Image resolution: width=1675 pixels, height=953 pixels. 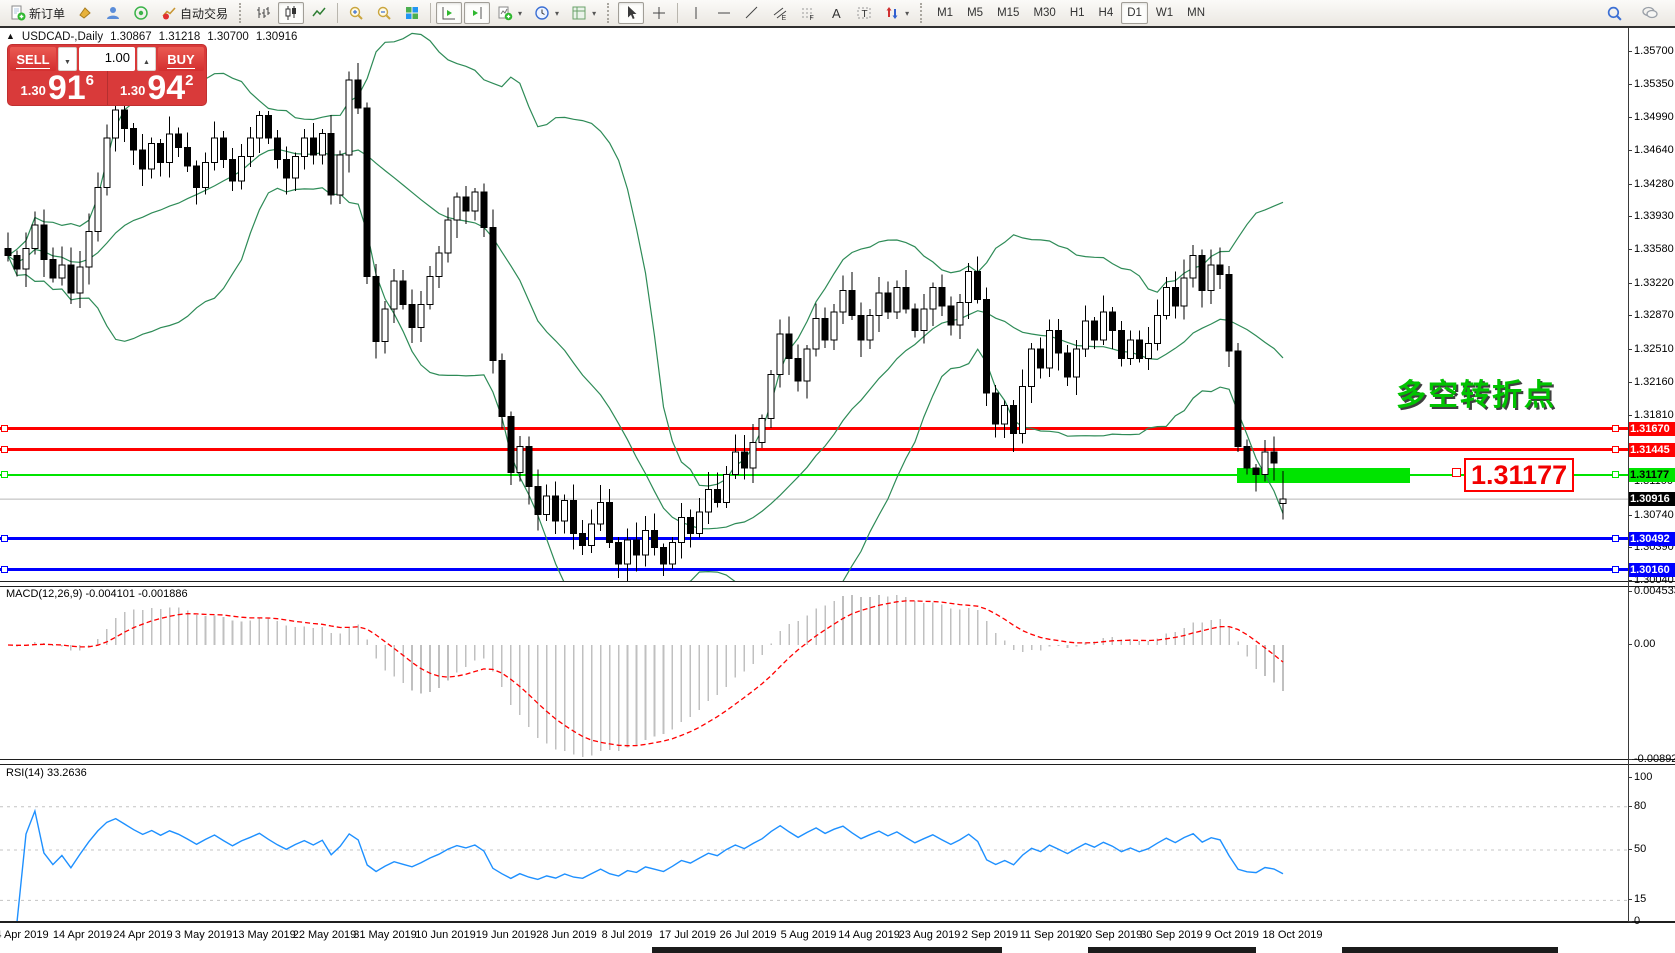 What do you see at coordinates (1651, 579) in the screenshot?
I see `price-axis-label: 1.30040` at bounding box center [1651, 579].